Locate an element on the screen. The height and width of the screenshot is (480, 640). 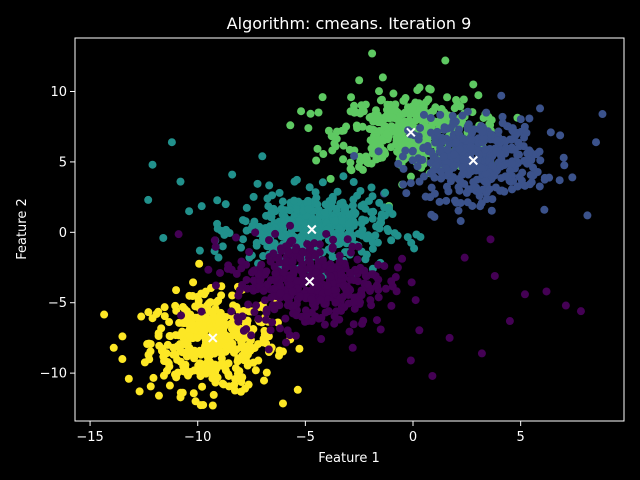
centroid-stroke is located at coordinates (411, 132).